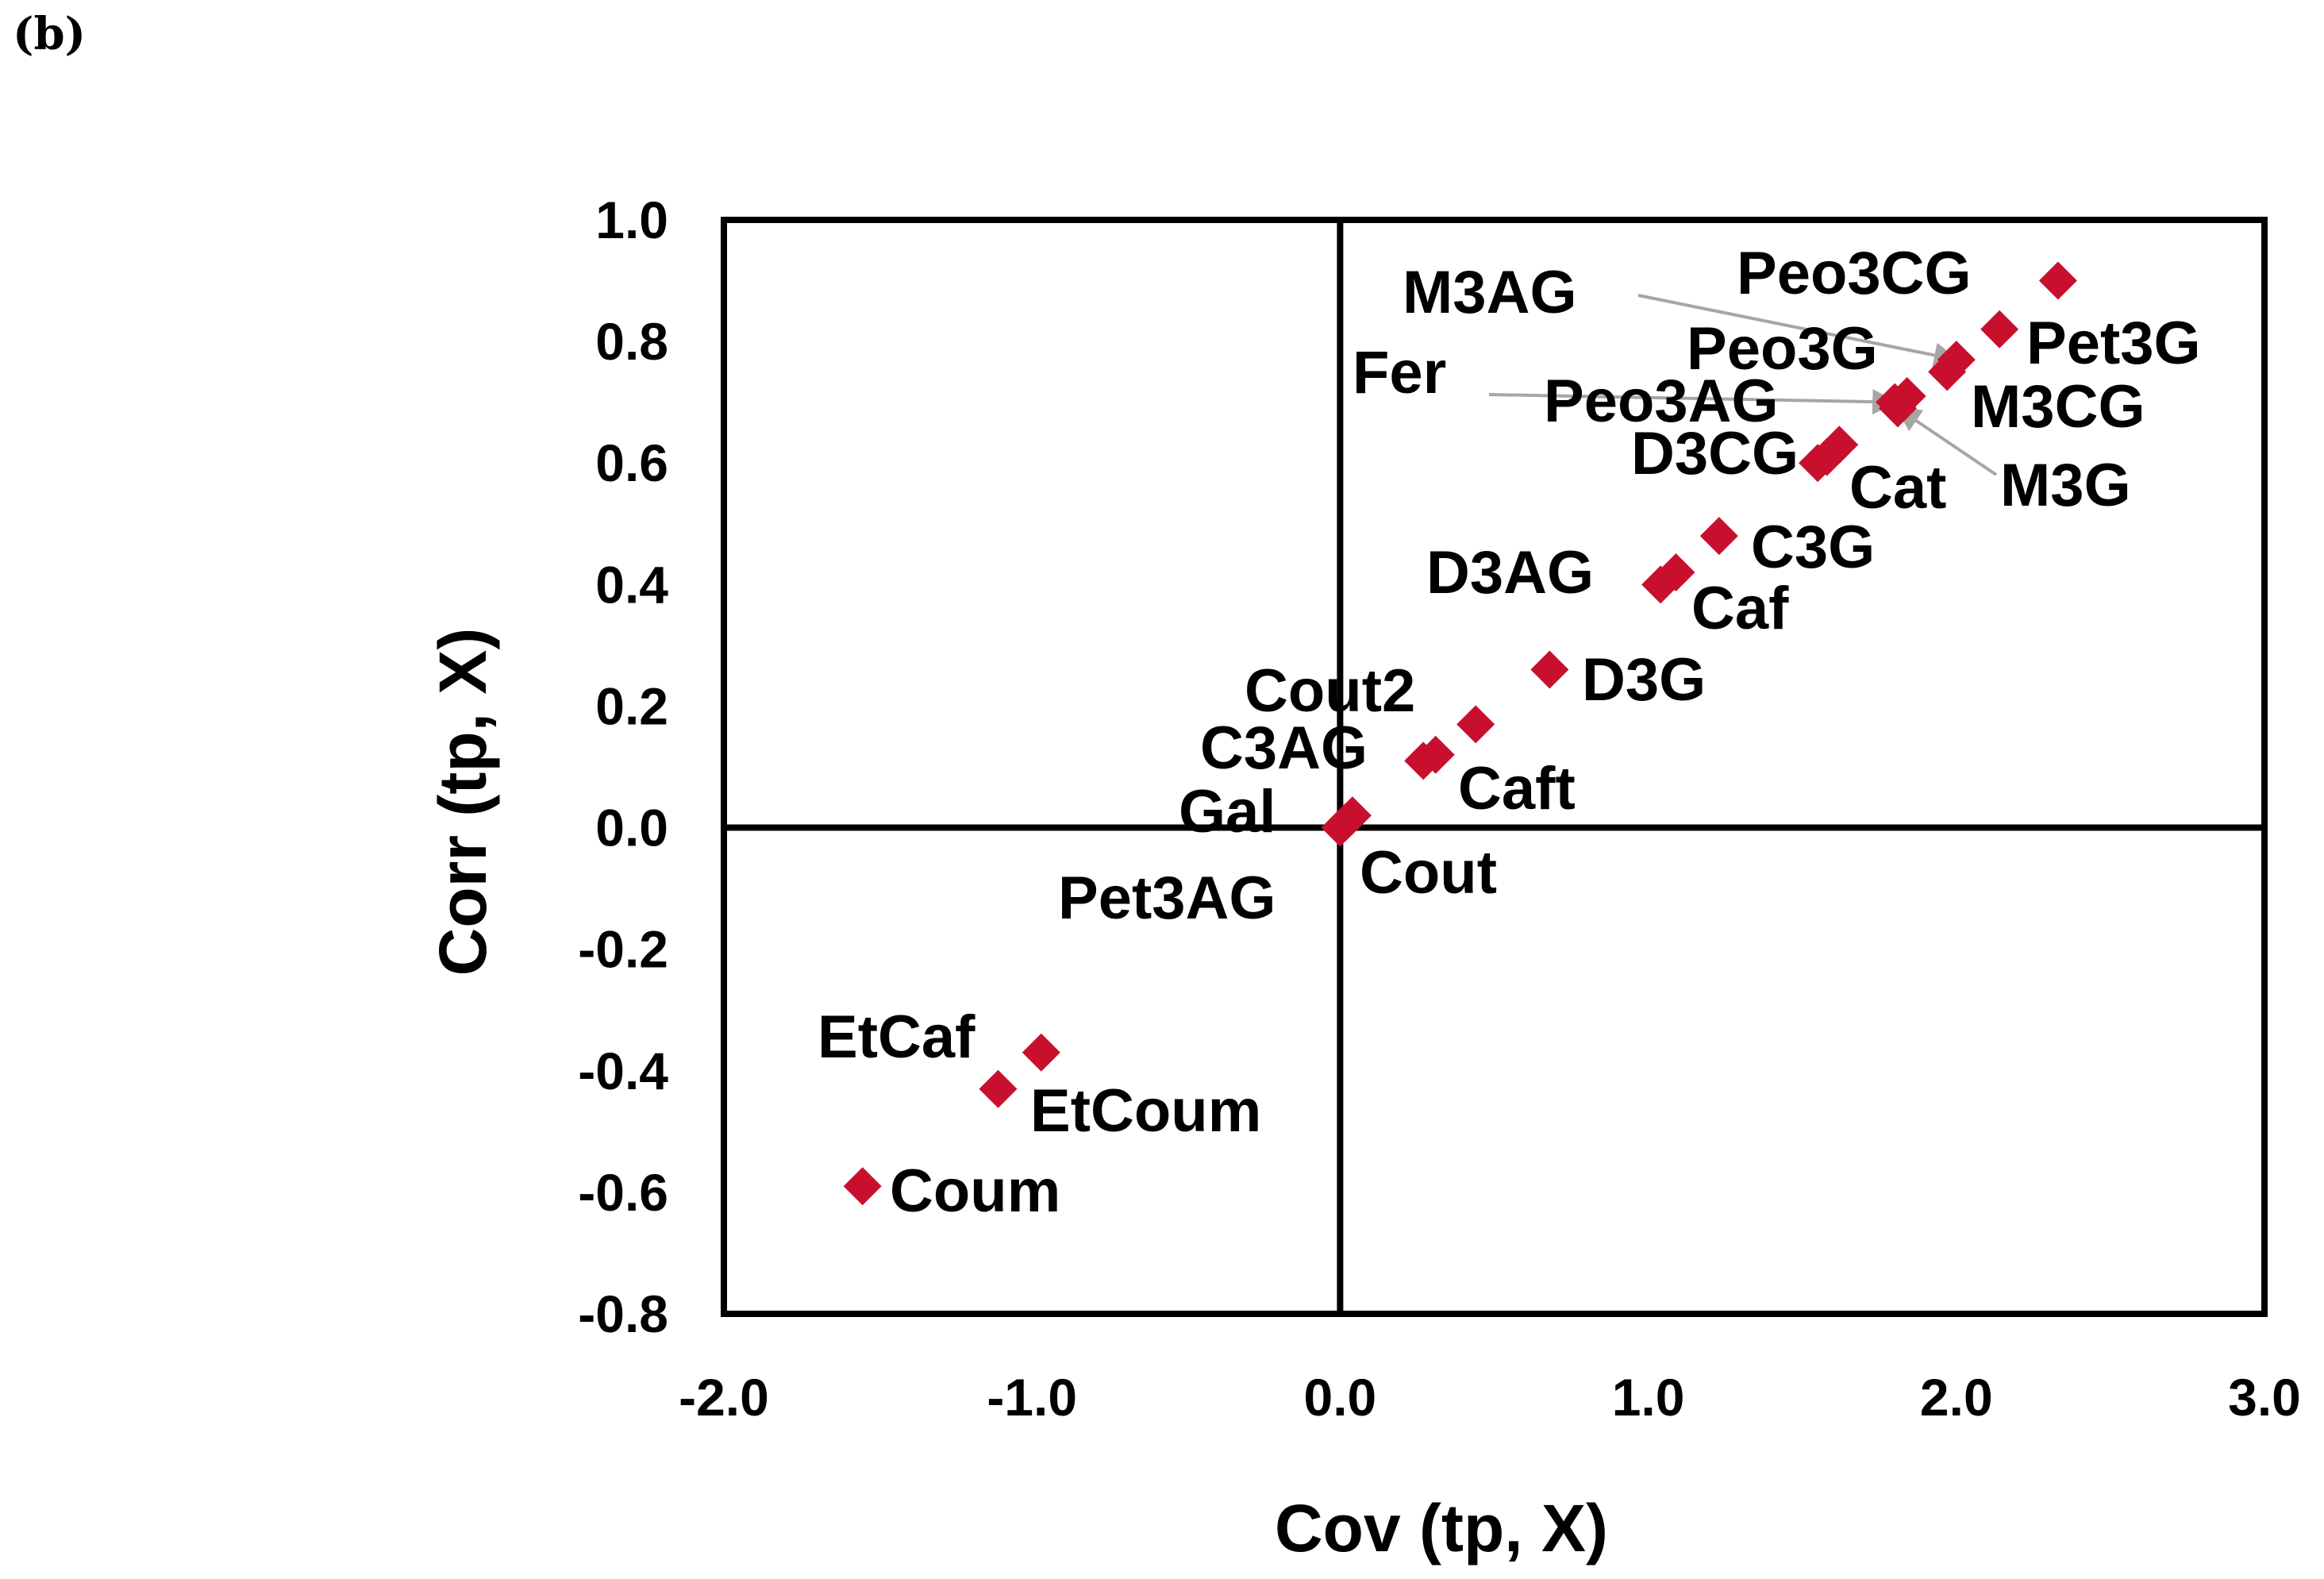 The image size is (2324, 1579). I want to click on point-label-peo3g: Peo3G, so click(1782, 349).